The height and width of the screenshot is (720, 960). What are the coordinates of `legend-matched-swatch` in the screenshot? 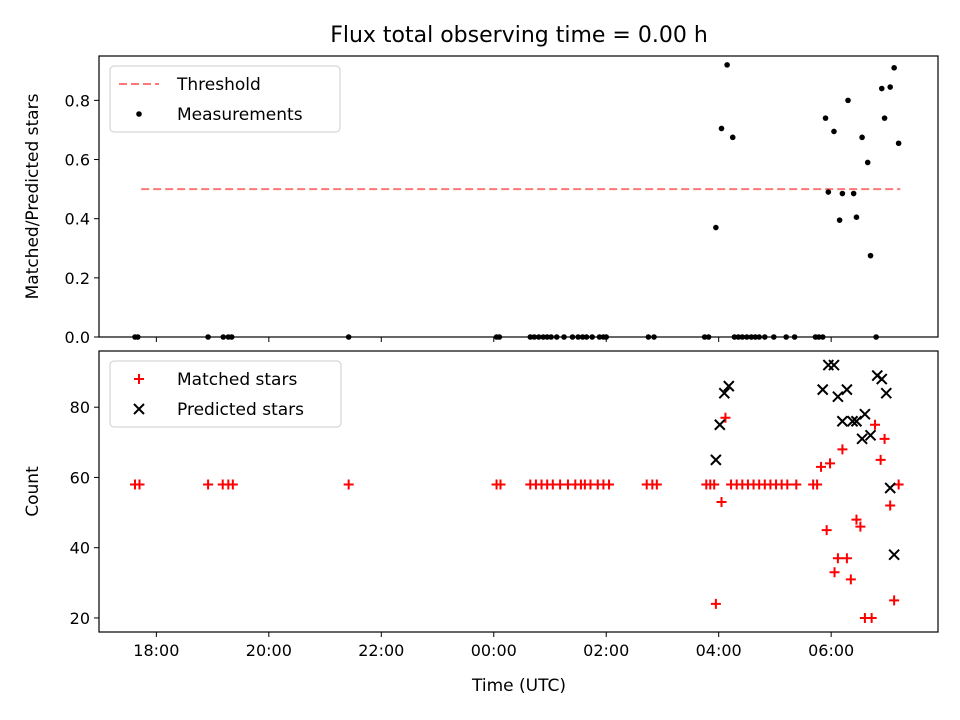 It's located at (139, 379).